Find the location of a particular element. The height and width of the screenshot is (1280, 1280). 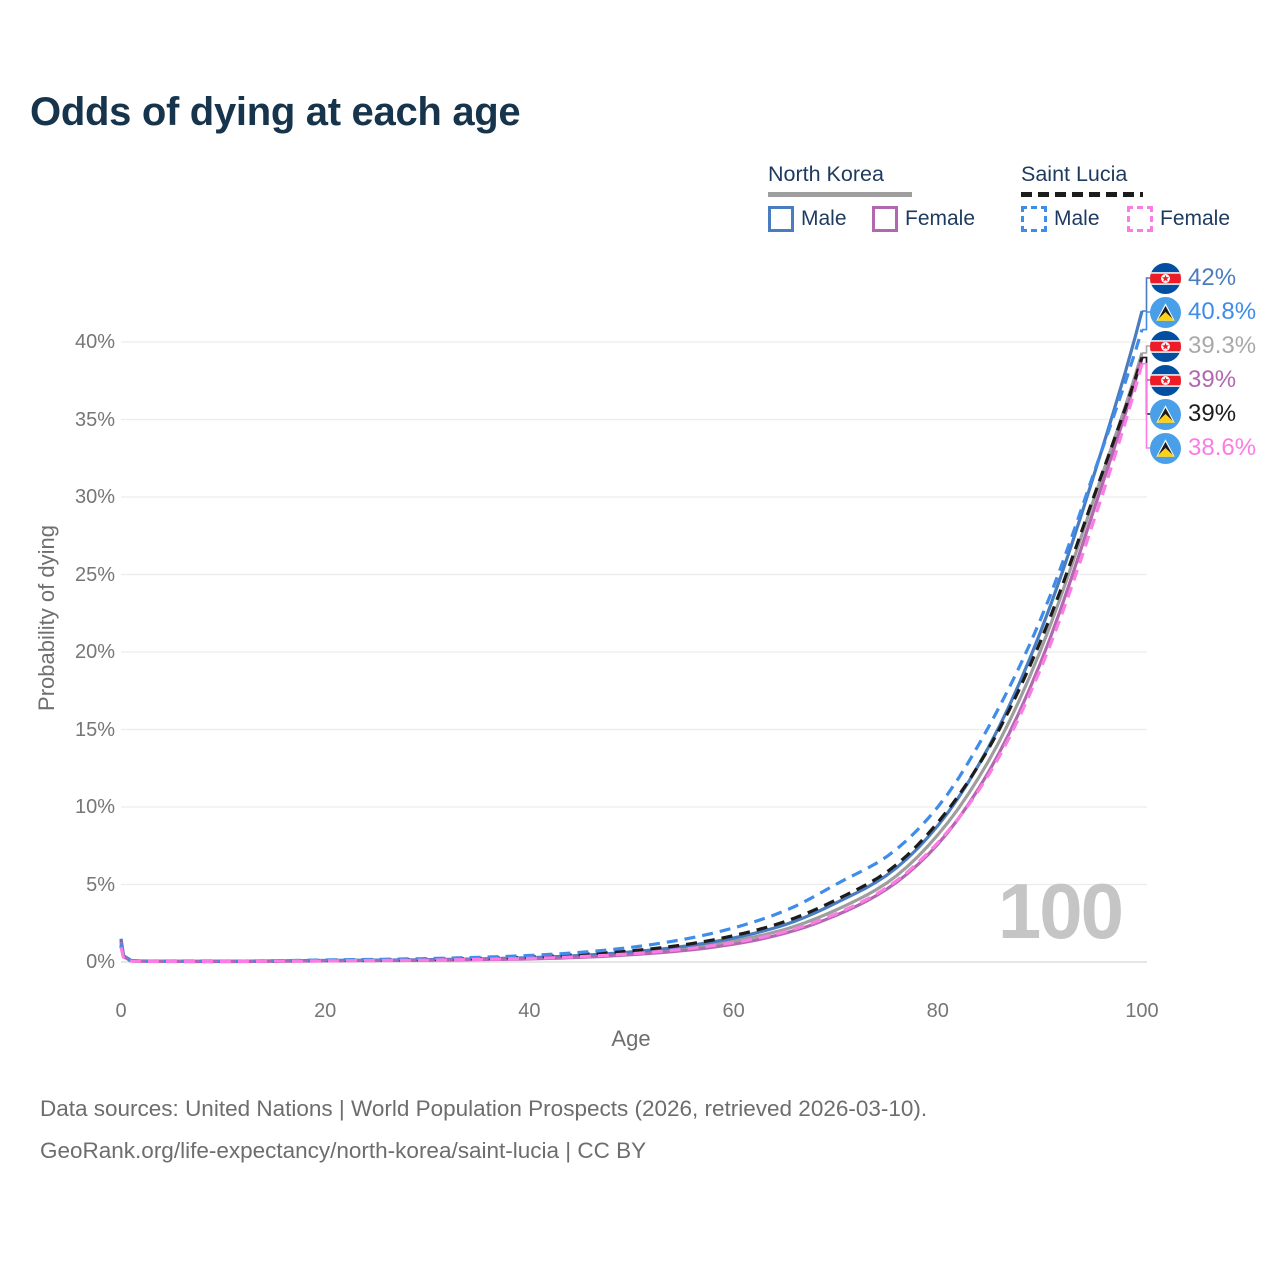

end-label-row-sl_female: 38.6% is located at coordinates (1203, 448).